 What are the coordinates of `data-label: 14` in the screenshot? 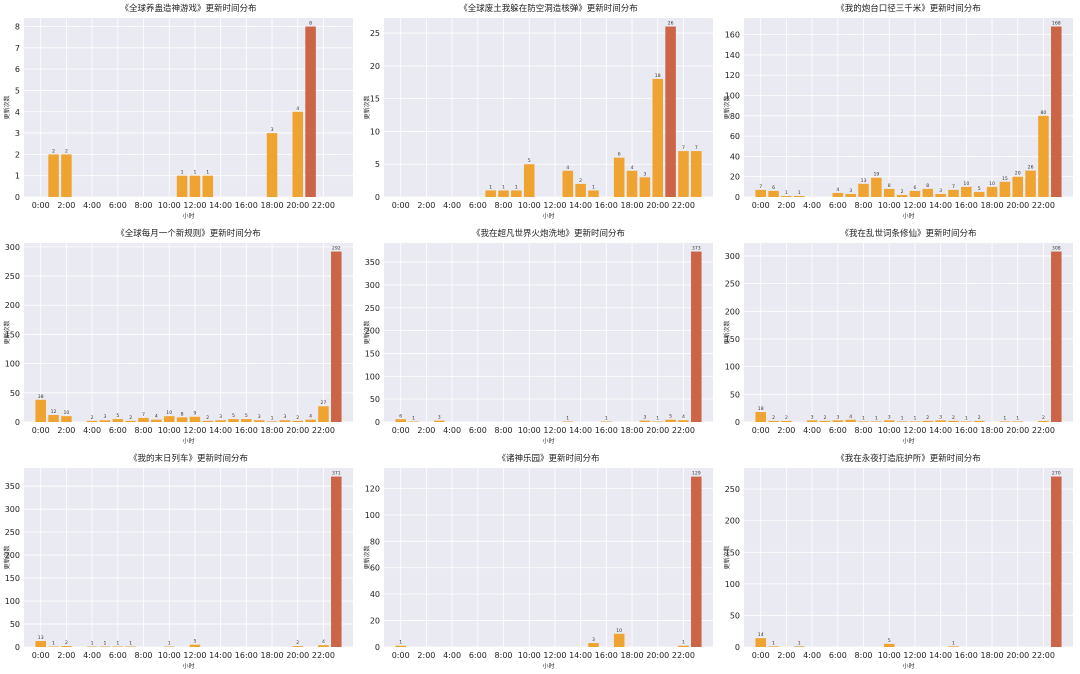 It's located at (761, 635).